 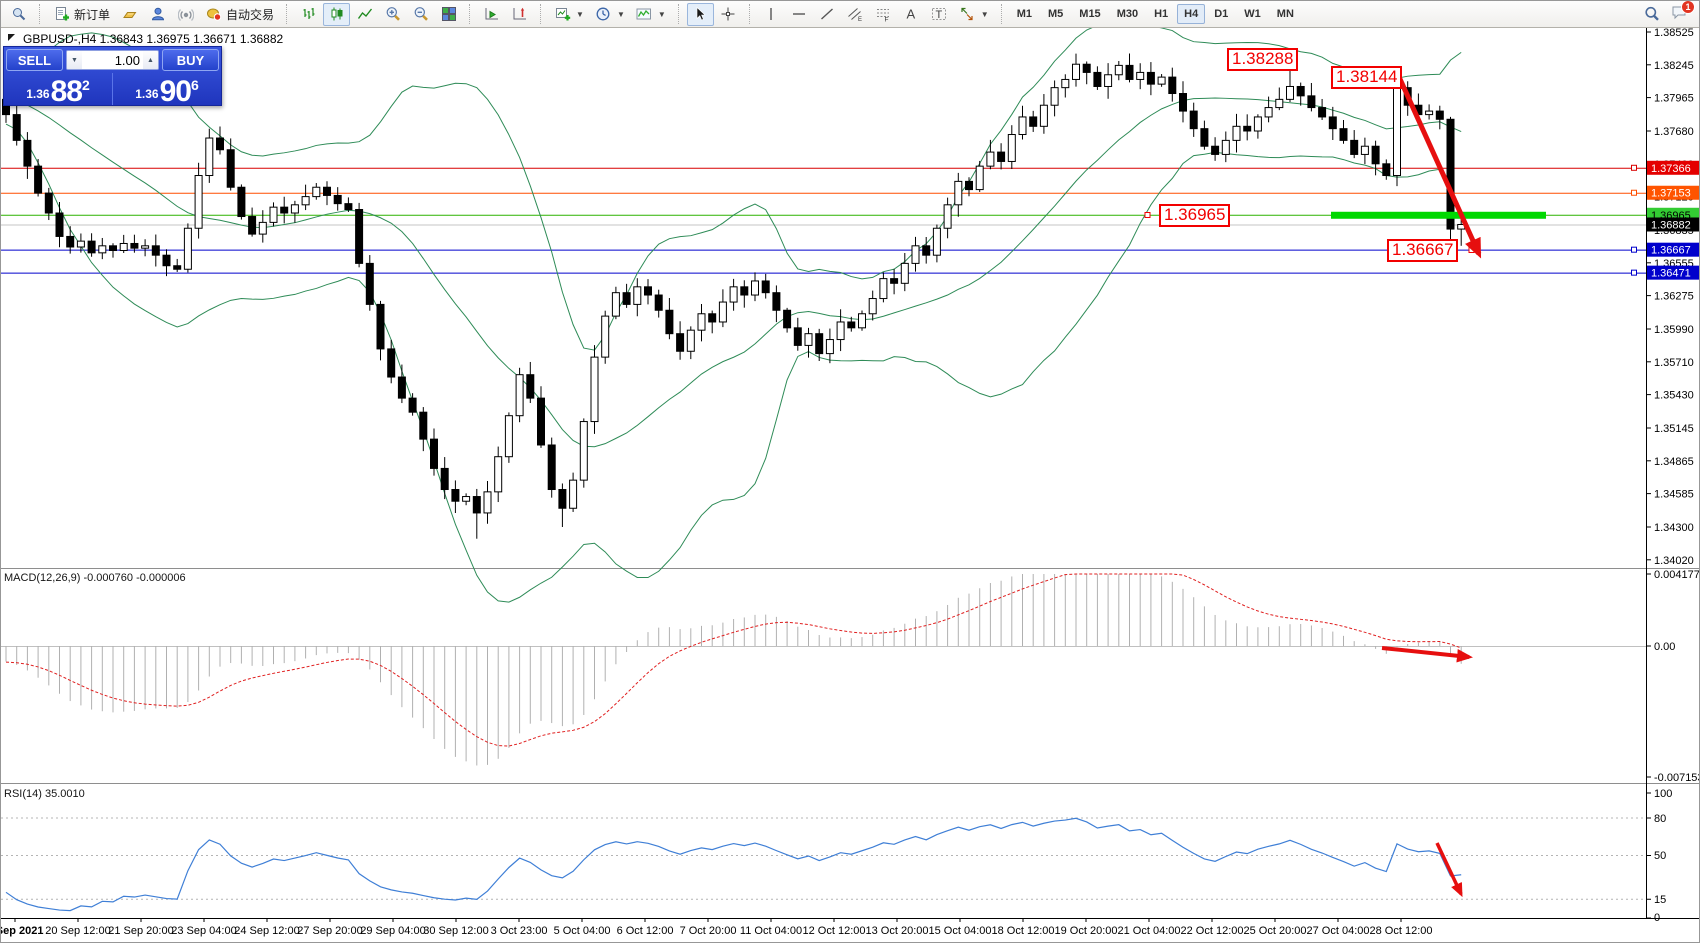 I want to click on timeframe-m30: M30, so click(x=1127, y=14).